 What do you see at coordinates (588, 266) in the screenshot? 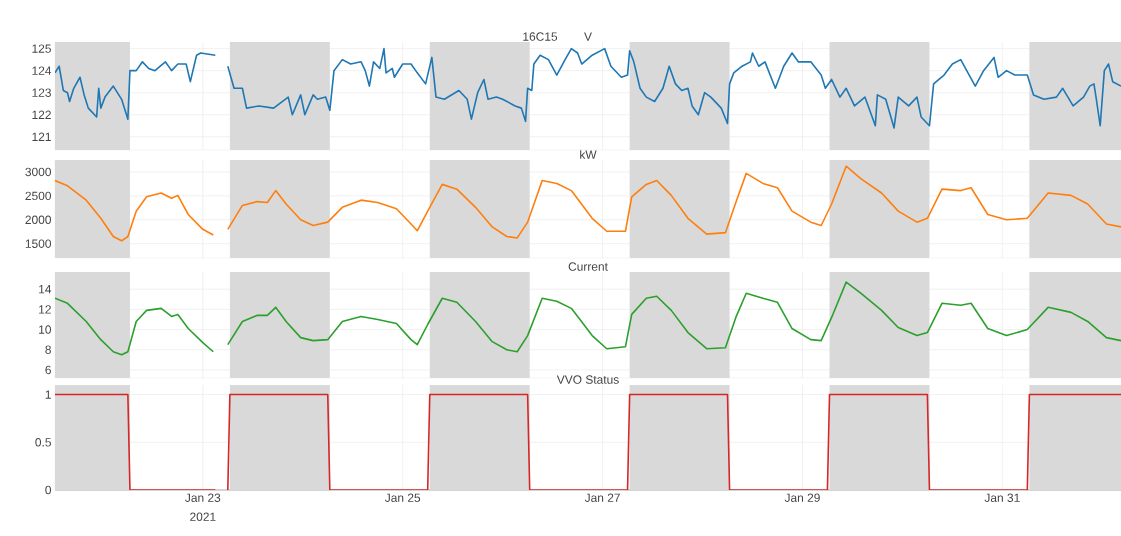
I see `chart-title: Current` at bounding box center [588, 266].